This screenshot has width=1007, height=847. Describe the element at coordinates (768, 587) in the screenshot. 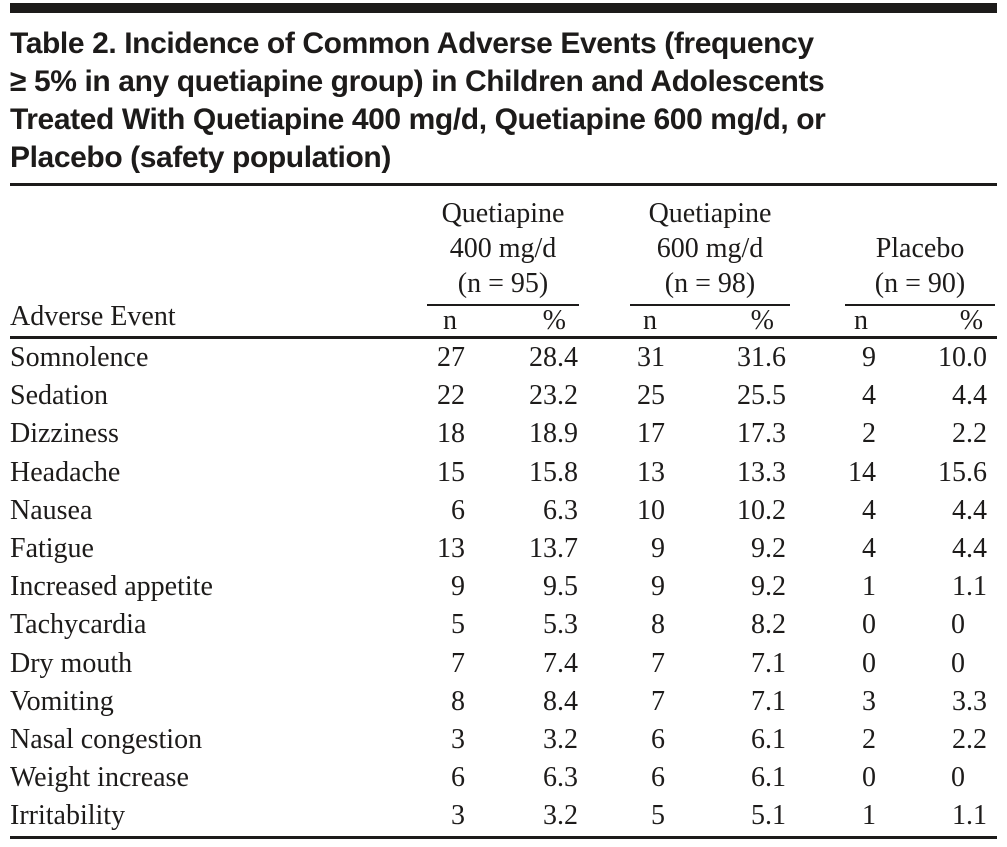

I see `cell-pct: 9.2` at that location.